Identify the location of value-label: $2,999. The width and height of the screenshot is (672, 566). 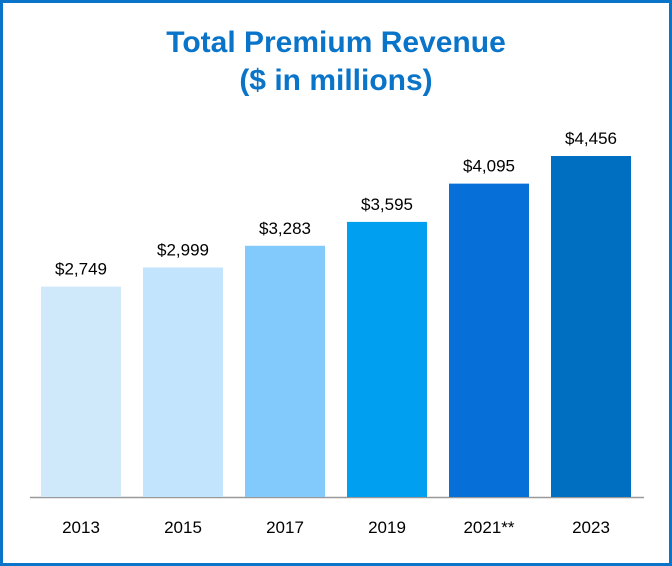
(183, 249).